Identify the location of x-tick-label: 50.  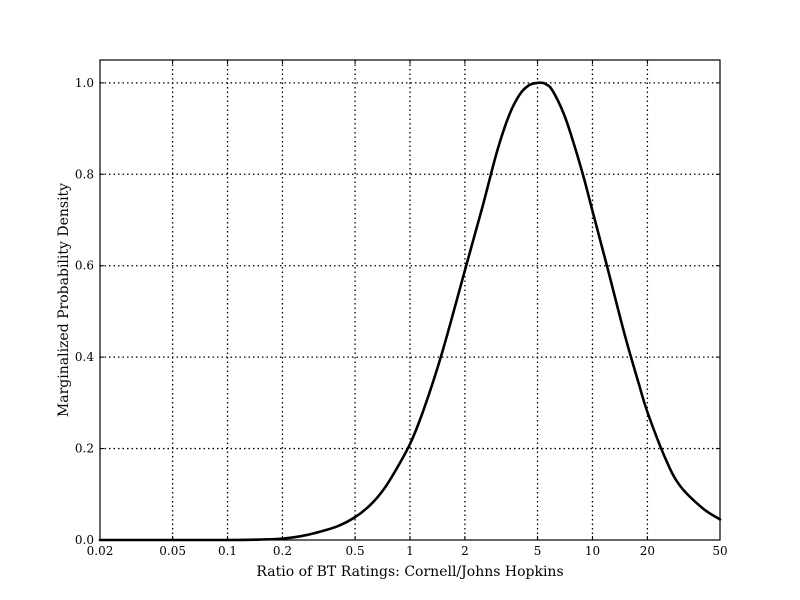
(719, 551).